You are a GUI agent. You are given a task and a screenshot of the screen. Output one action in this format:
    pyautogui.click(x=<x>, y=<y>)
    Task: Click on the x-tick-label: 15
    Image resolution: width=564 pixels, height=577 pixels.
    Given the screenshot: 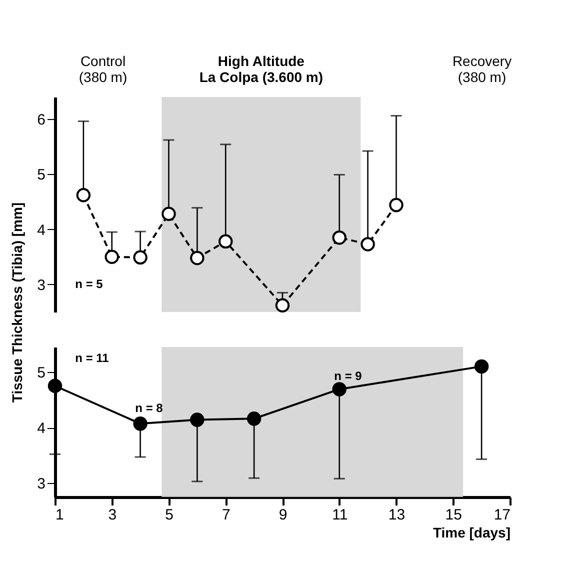 What is the action you would take?
    pyautogui.click(x=453, y=515)
    